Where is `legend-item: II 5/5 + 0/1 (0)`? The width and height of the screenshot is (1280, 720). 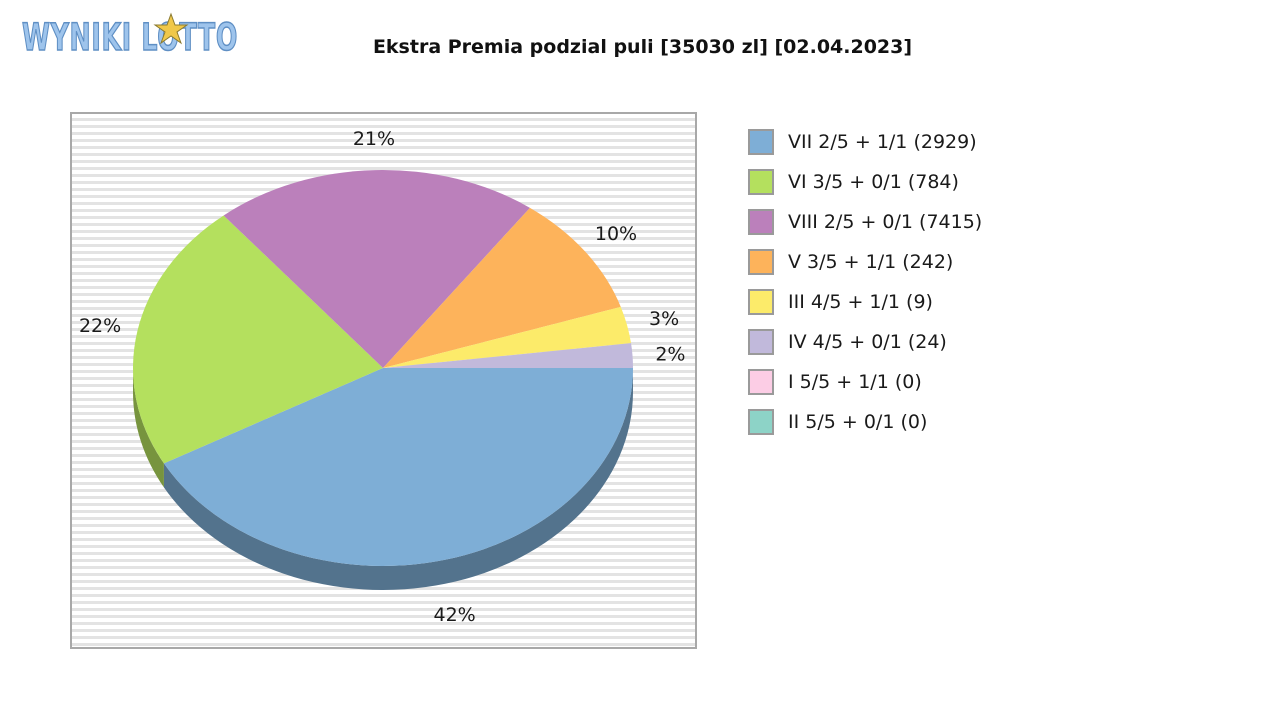 legend-item: II 5/5 + 0/1 (0) is located at coordinates (865, 422).